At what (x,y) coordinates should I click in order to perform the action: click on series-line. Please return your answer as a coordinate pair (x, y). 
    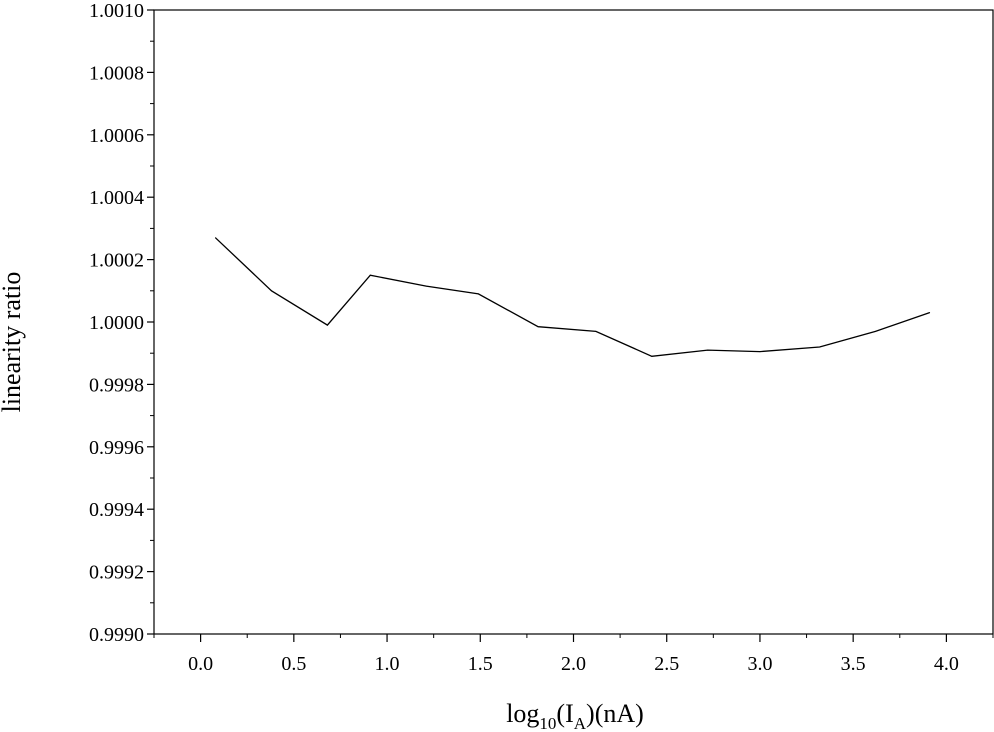
    Looking at the image, I should click on (572, 297).